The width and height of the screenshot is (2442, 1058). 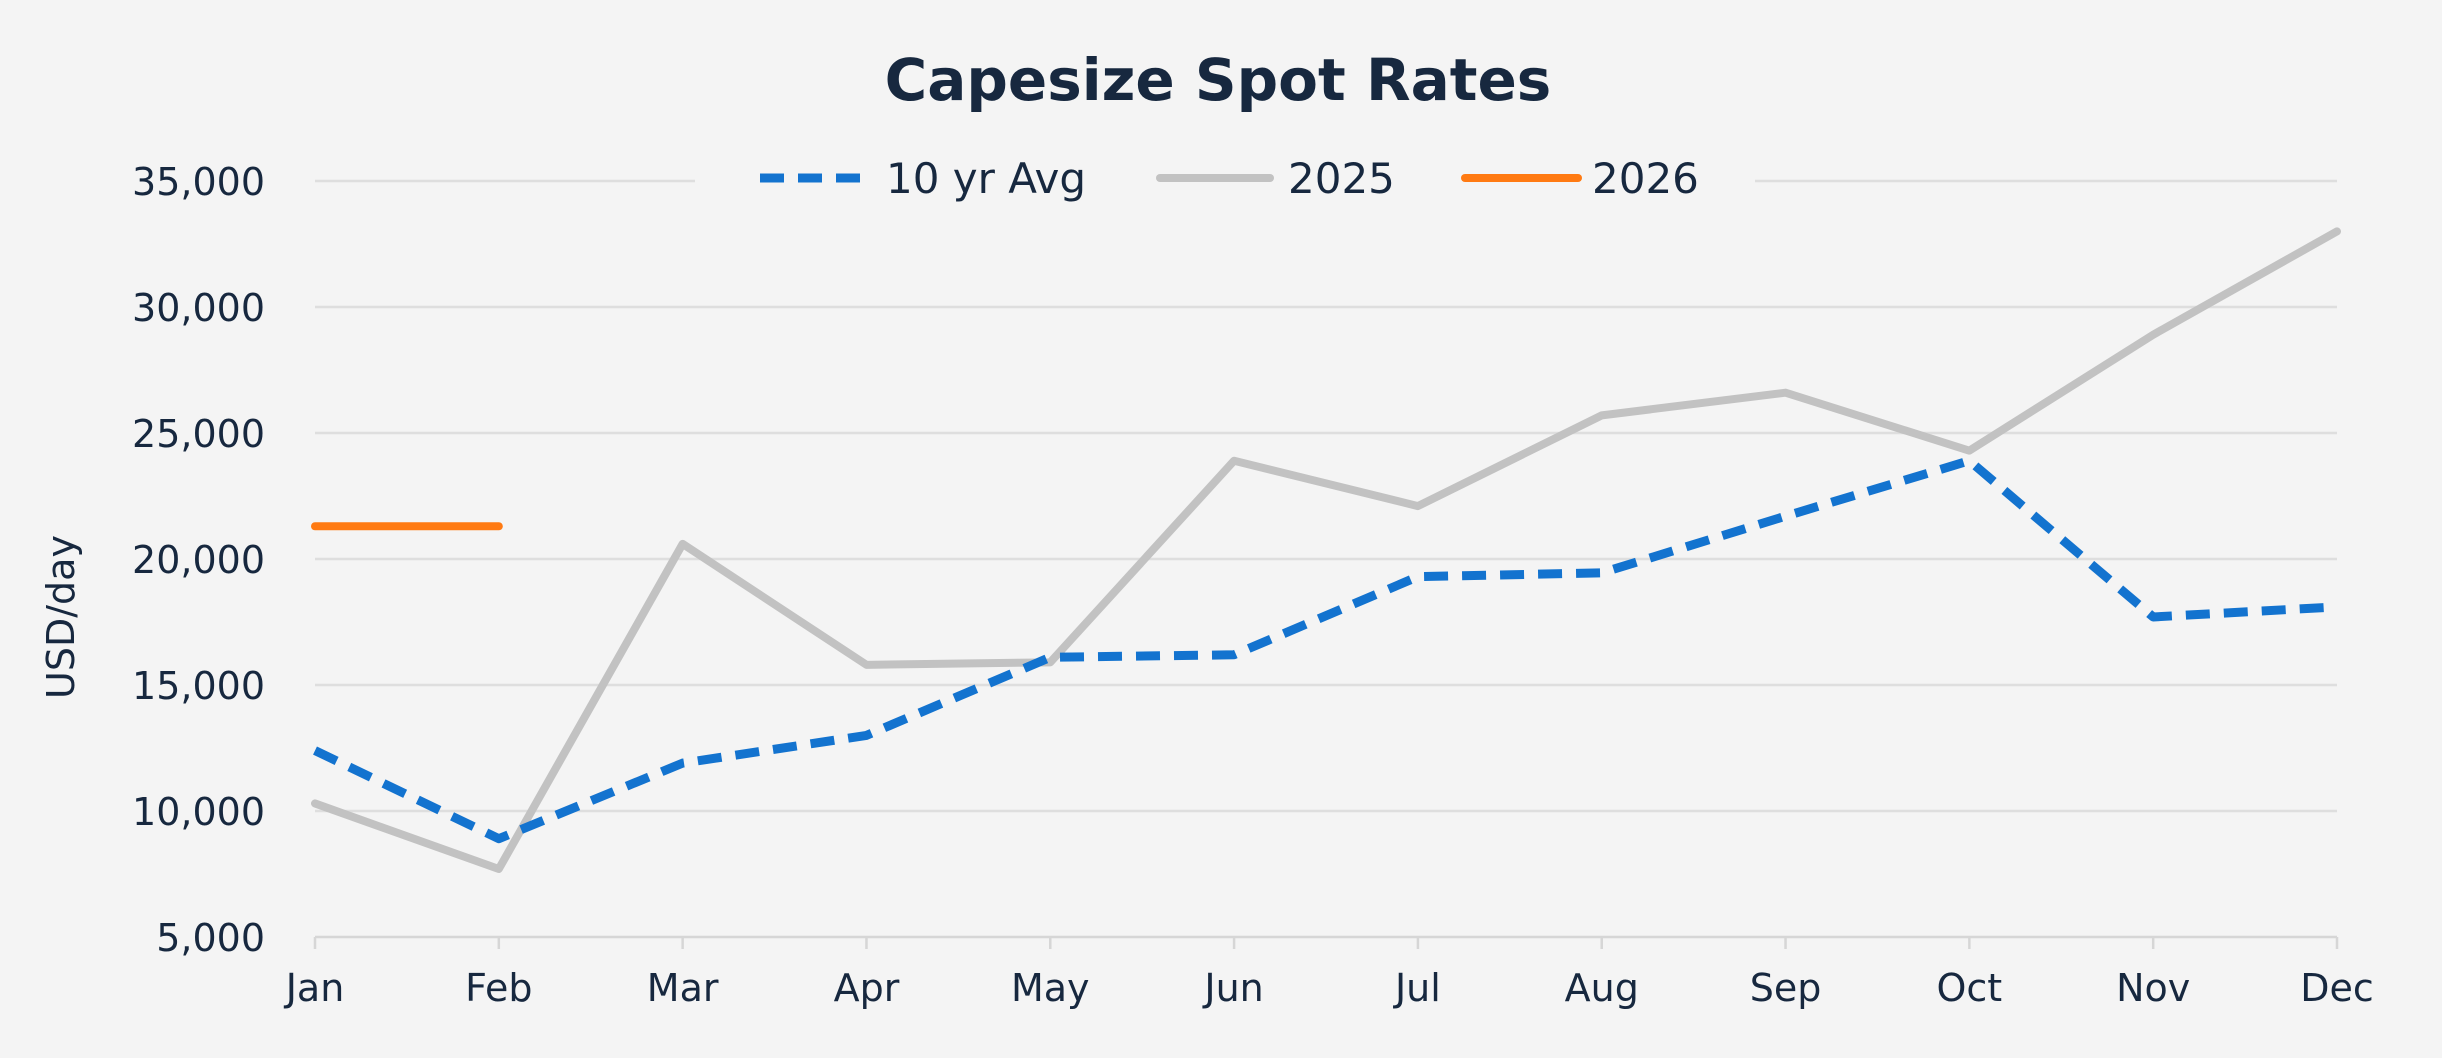 What do you see at coordinates (1050, 988) in the screenshot?
I see `x-tick-label: May` at bounding box center [1050, 988].